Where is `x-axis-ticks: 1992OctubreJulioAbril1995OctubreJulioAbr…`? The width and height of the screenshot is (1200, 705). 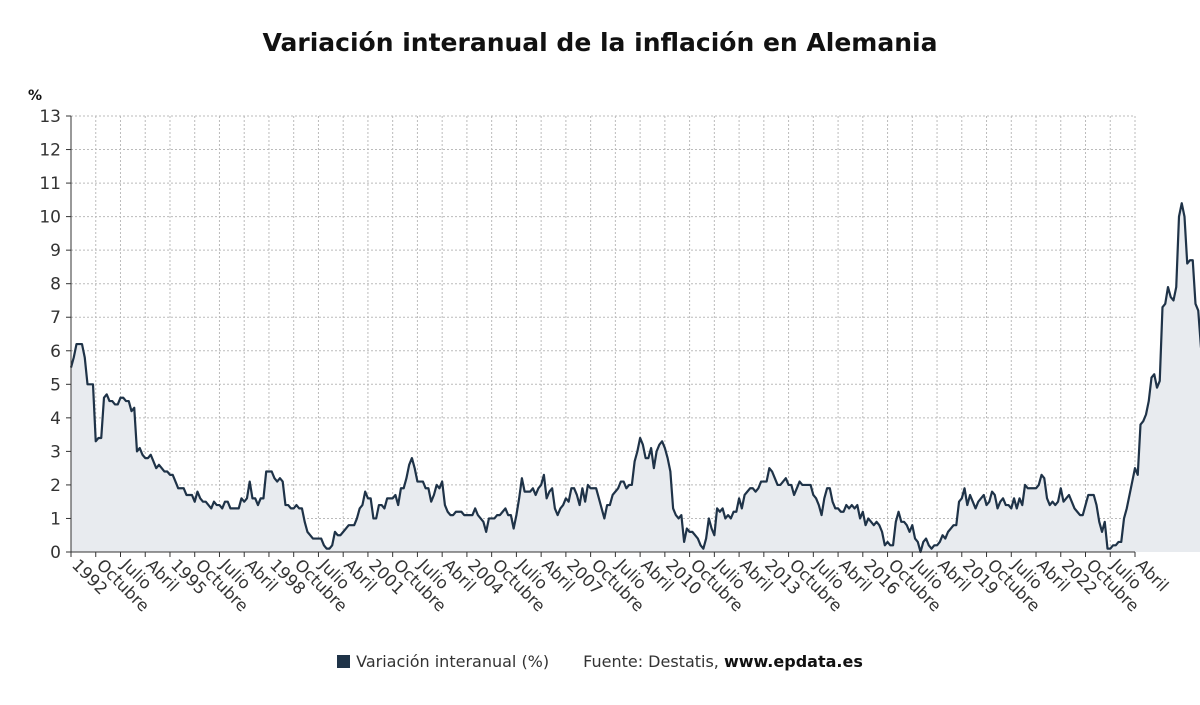 x-axis-ticks: 1992OctubreJulioAbril1995OctubreJulioAbr… is located at coordinates (620, 584).